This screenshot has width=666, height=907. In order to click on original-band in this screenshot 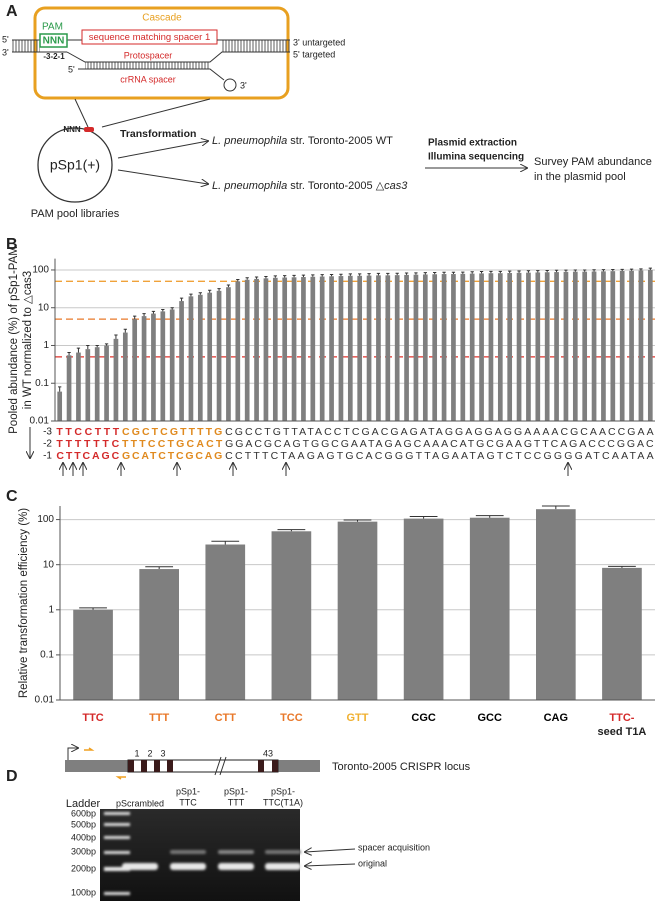, I will do `click(283, 866)`.